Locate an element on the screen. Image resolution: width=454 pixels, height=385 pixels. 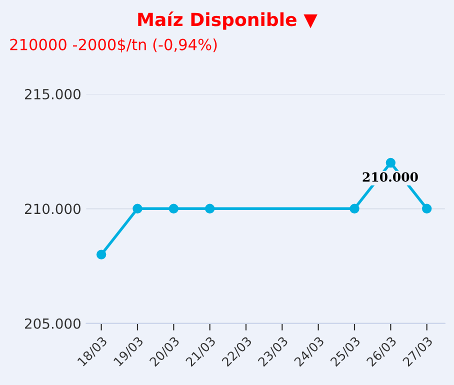
y-tick-label: 215.000 is located at coordinates (52, 94).